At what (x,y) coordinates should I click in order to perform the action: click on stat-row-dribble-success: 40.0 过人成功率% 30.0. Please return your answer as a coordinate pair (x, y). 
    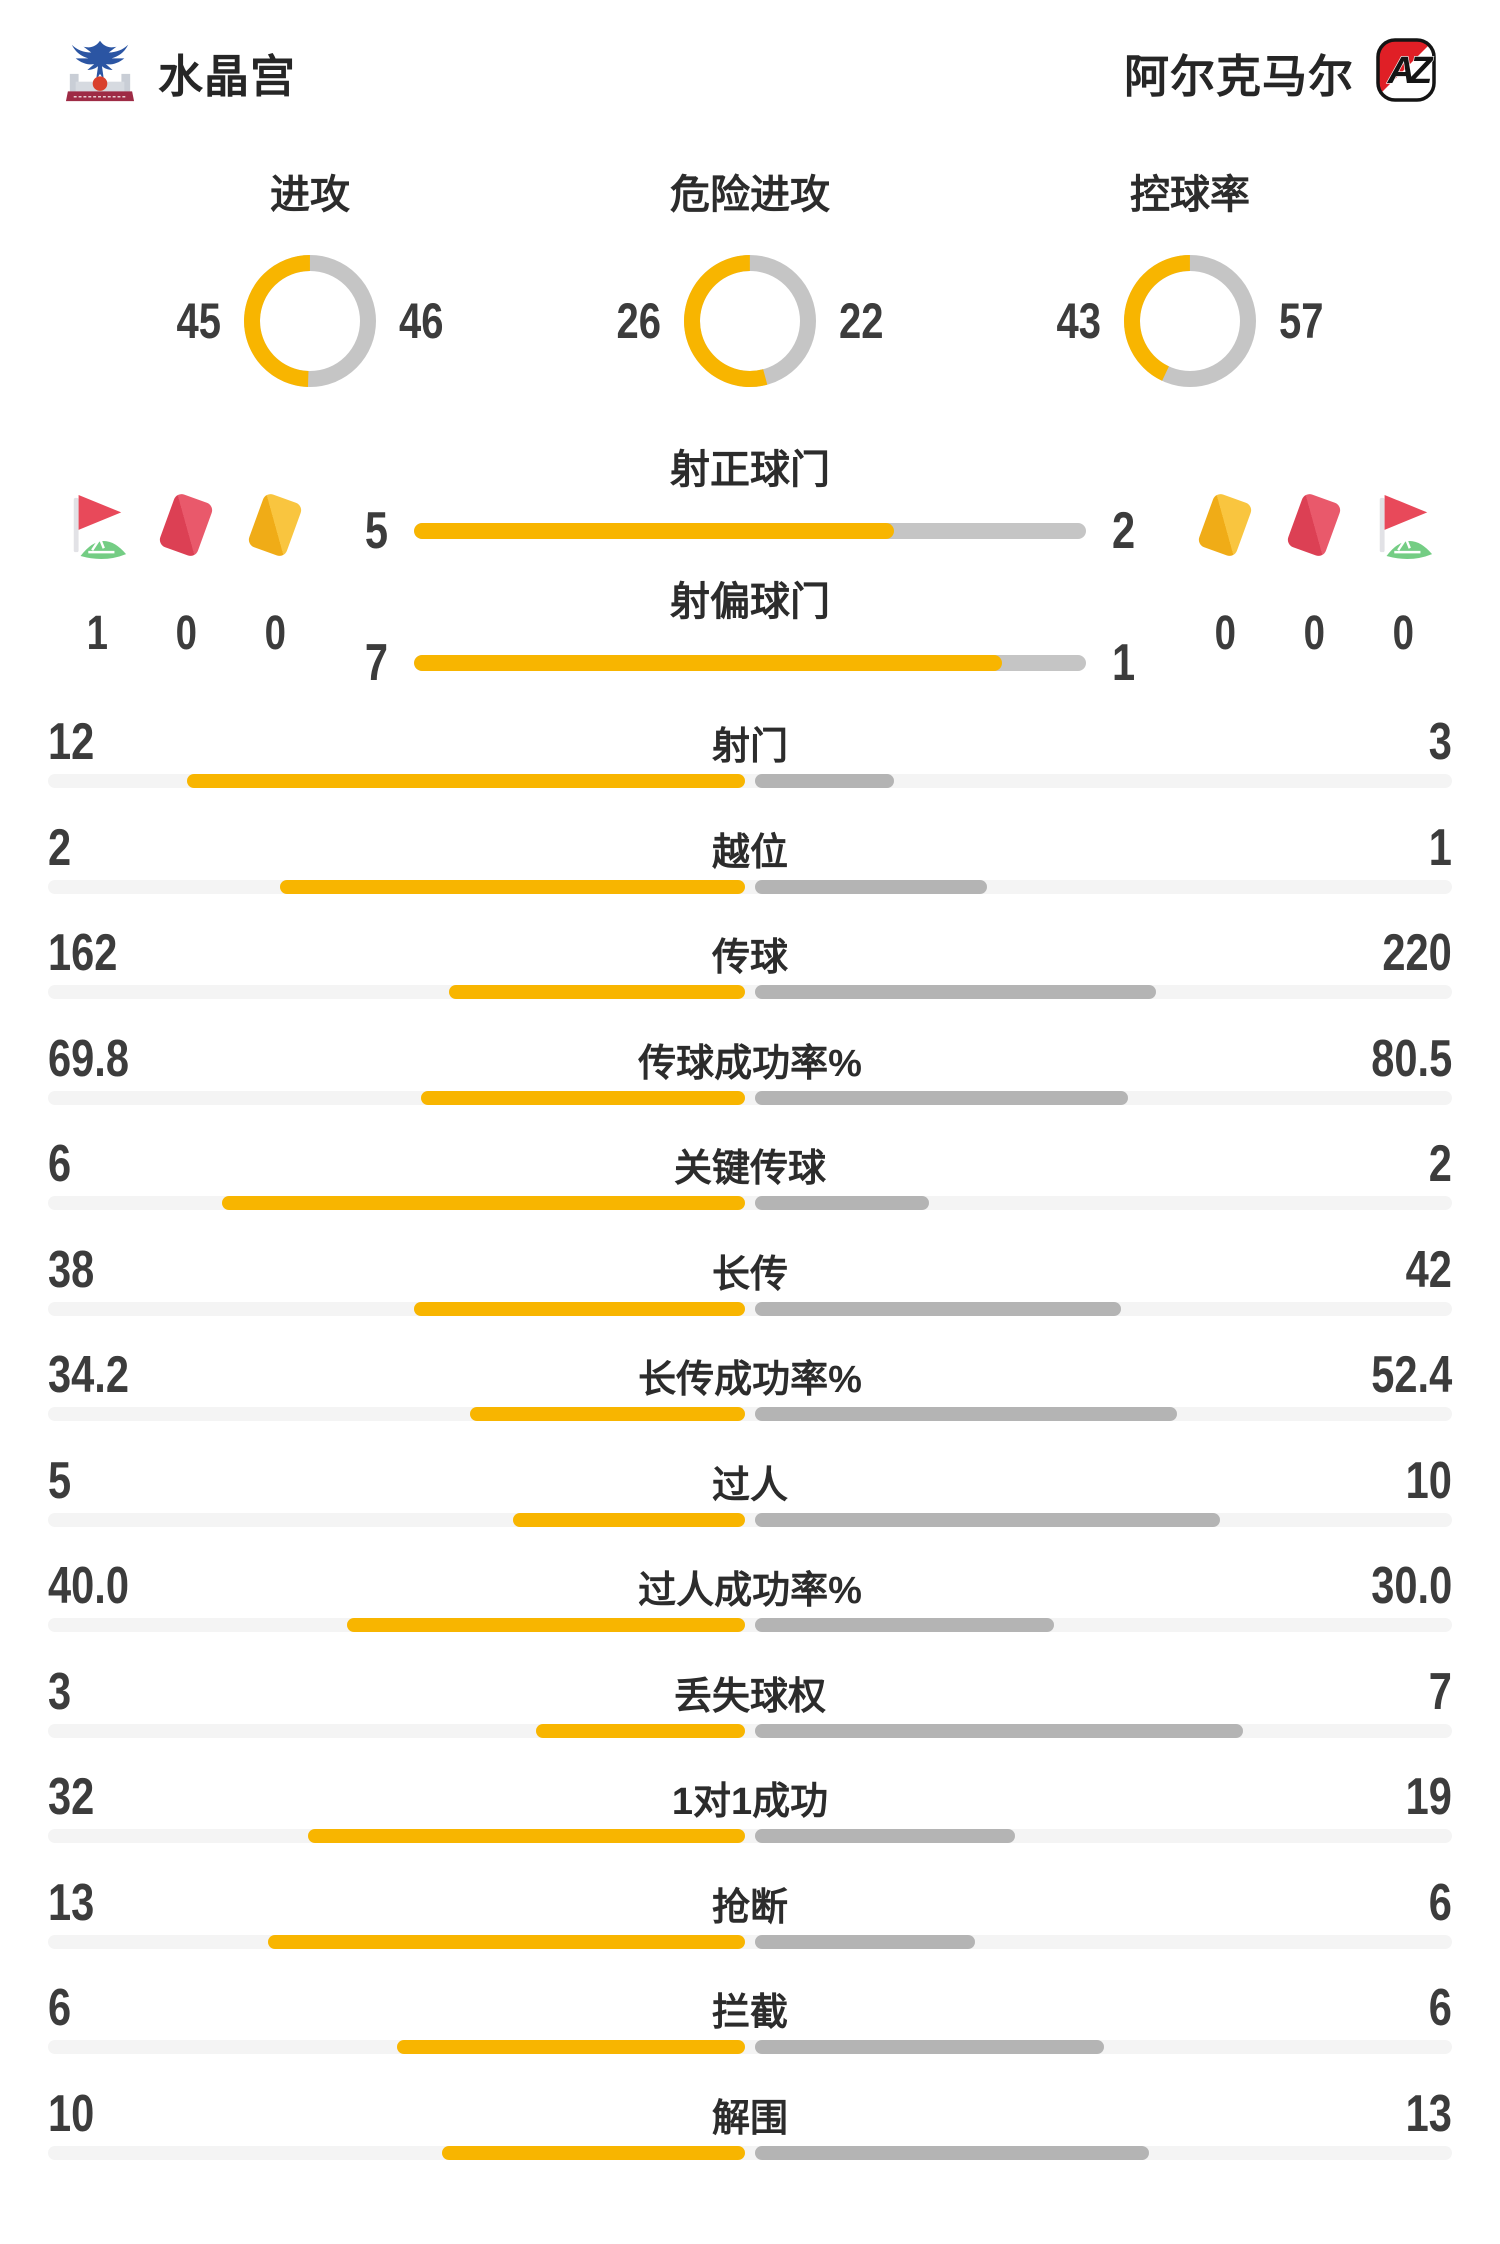
    Looking at the image, I should click on (750, 1599).